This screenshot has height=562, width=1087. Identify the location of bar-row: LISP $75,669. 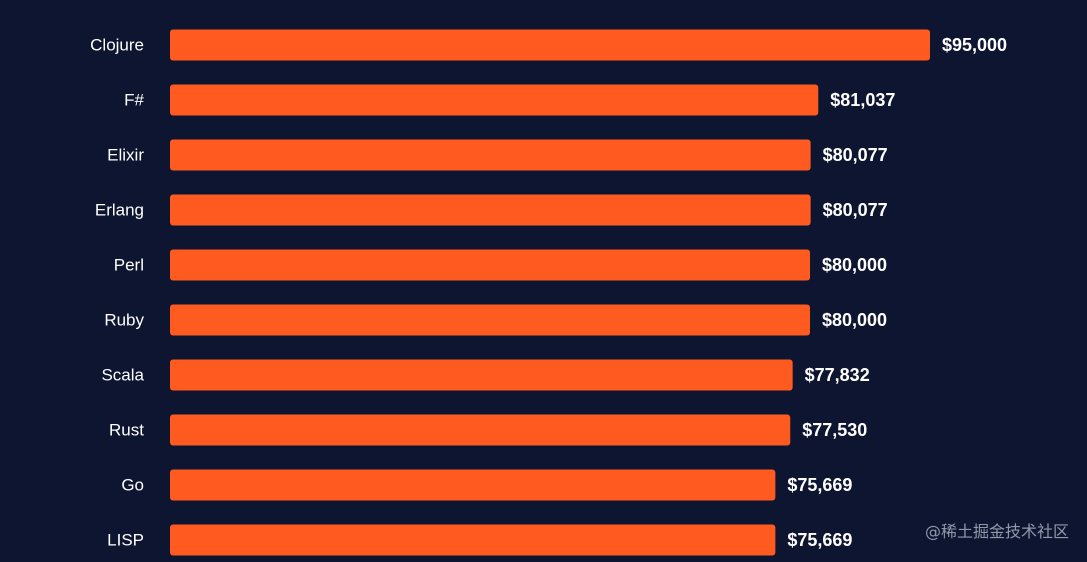
(479, 540).